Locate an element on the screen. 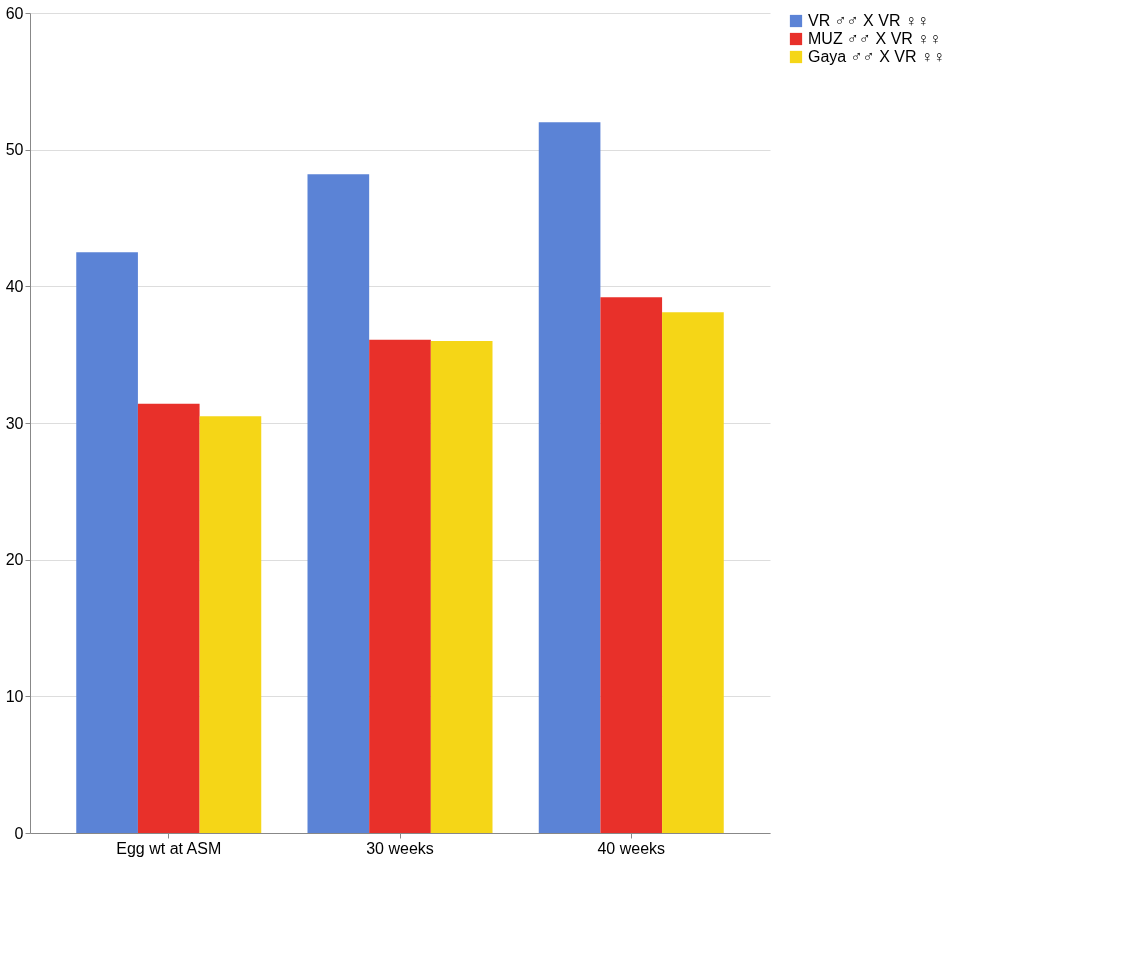 This screenshot has height=974, width=1140. legend-label: VR ♂♂ X VR ♀♀ is located at coordinates (868, 20).